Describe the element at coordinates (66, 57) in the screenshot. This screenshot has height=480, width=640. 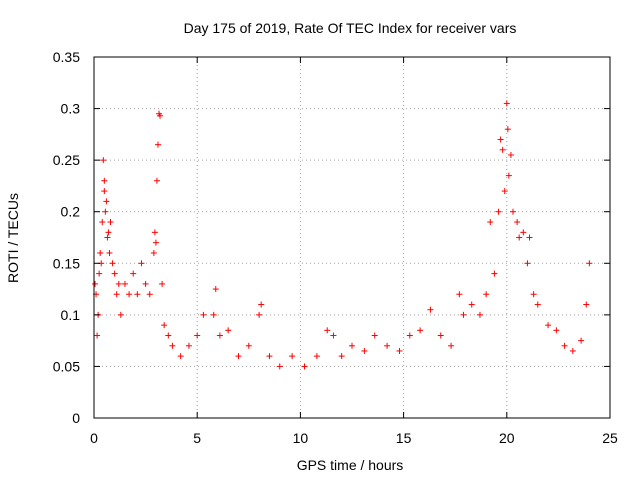
I see `y-tick-label: 0.35` at that location.